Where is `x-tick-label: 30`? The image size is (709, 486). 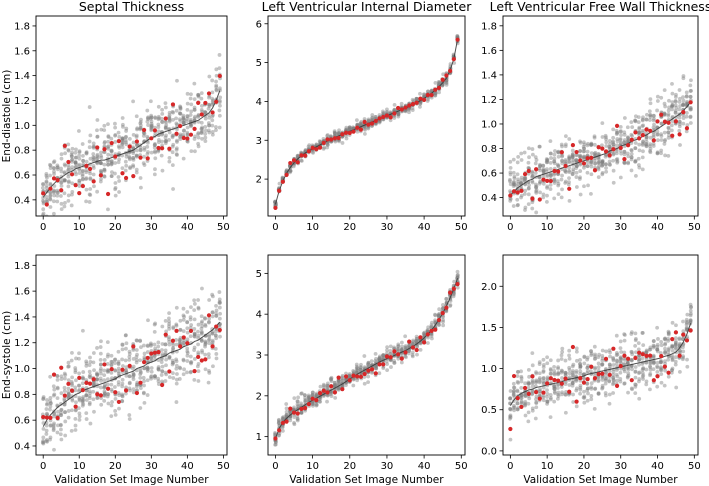
x-tick-label: 30 is located at coordinates (151, 466).